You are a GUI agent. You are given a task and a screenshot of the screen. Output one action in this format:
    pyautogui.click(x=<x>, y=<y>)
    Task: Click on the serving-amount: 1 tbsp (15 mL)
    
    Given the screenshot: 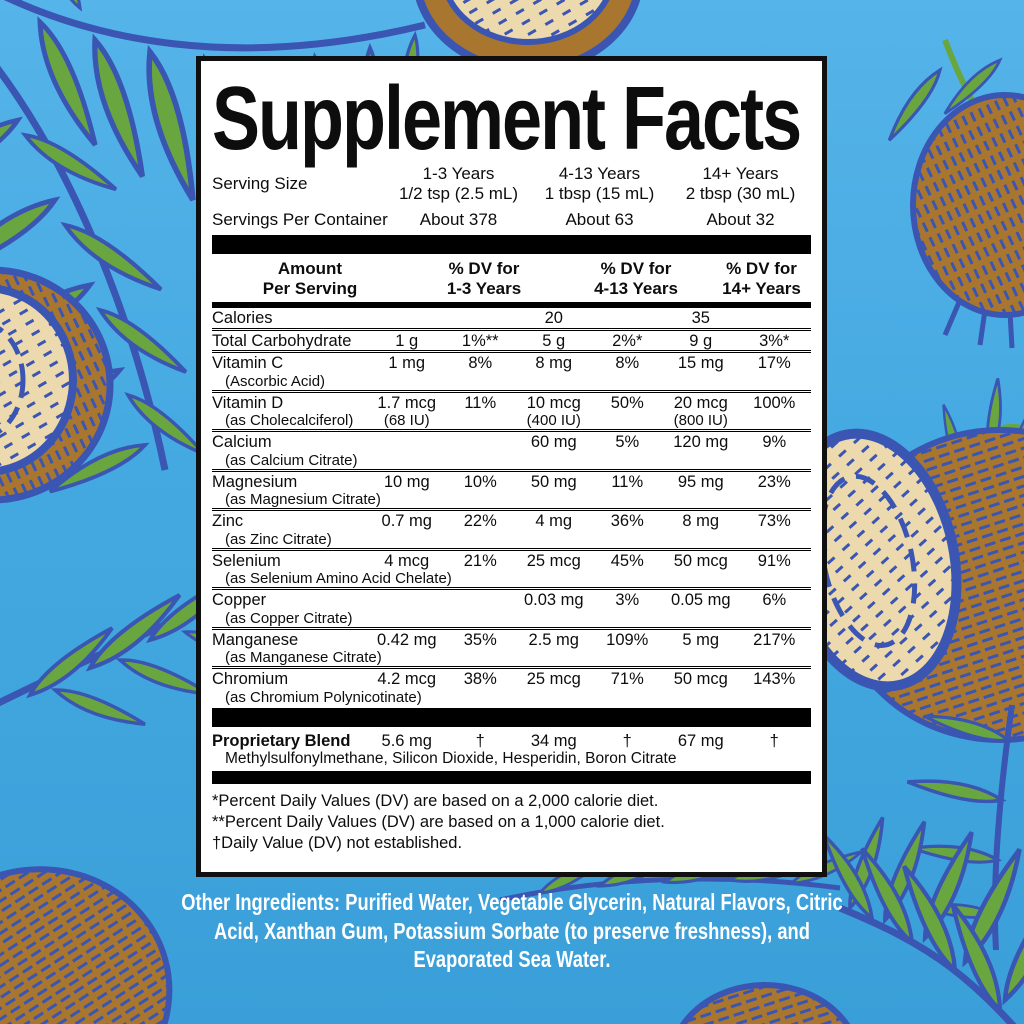 What is the action you would take?
    pyautogui.click(x=599, y=193)
    